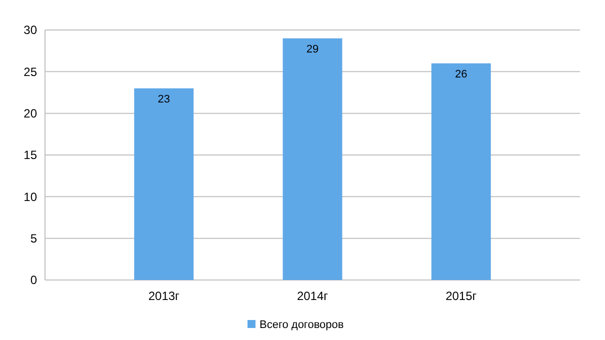 The height and width of the screenshot is (340, 605). What do you see at coordinates (312, 49) in the screenshot?
I see `data-label: 29` at bounding box center [312, 49].